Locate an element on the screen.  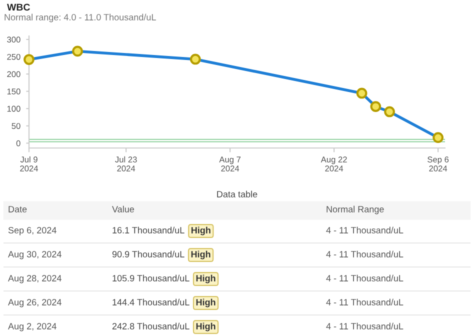
text: Date is located at coordinates (17, 209).